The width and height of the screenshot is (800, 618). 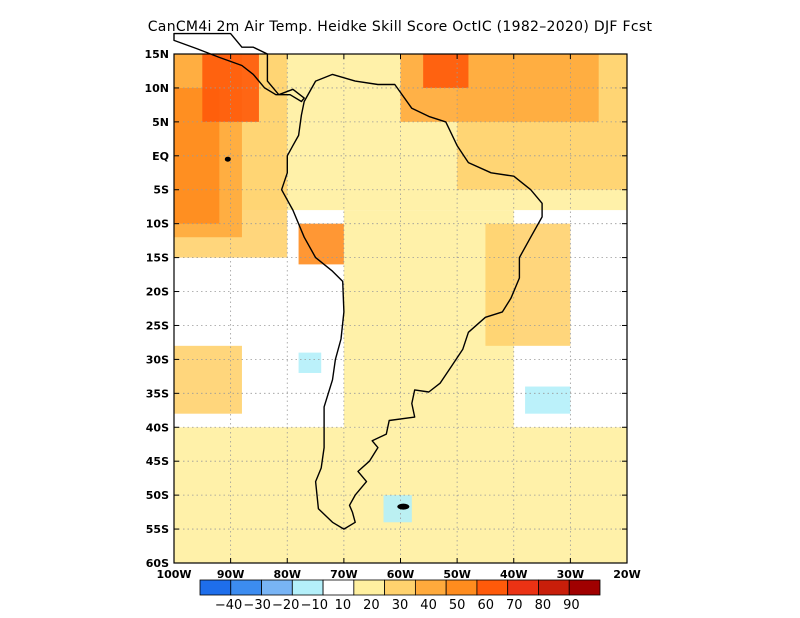 What do you see at coordinates (343, 605) in the screenshot?
I see `colorbar-label: 10` at bounding box center [343, 605].